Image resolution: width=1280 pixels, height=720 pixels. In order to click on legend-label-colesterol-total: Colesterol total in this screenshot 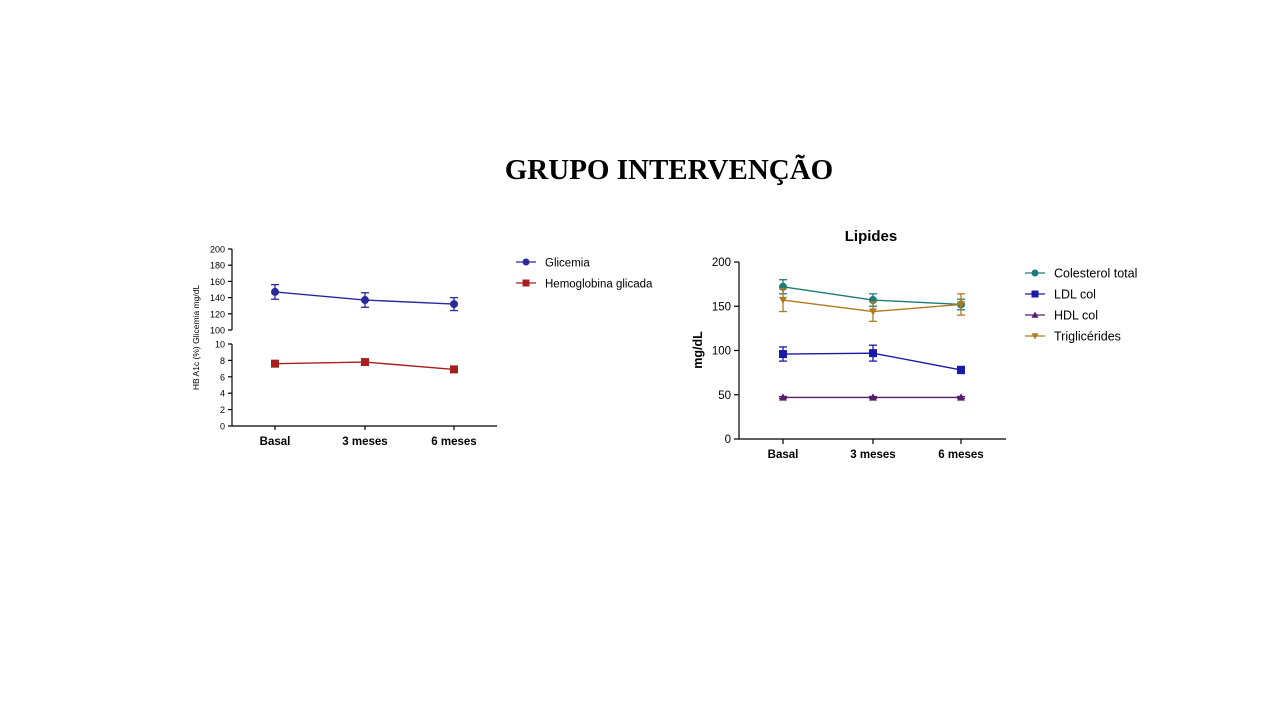, I will do `click(1095, 274)`.